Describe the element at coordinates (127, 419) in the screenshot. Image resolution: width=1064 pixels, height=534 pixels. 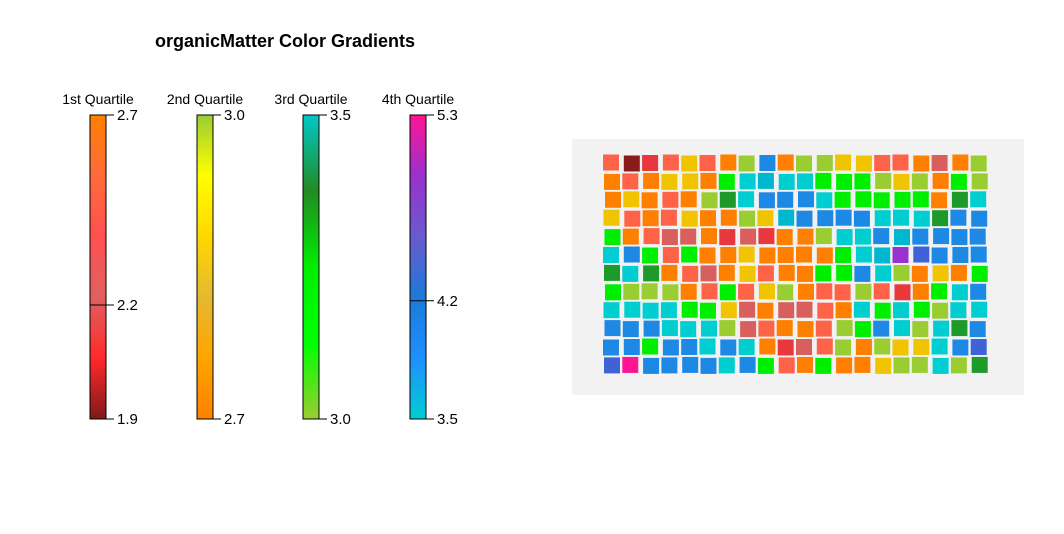
I see `legend-tick-label: 1.9` at that location.